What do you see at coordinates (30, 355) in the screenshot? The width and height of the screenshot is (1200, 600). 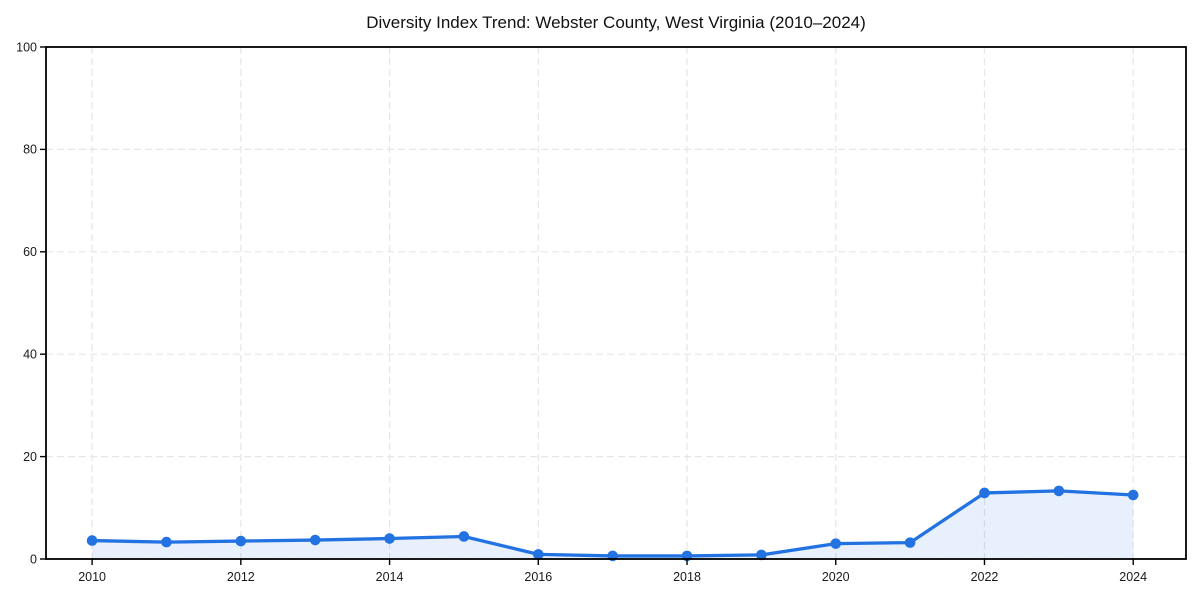 I see `y-tick-label: 40` at bounding box center [30, 355].